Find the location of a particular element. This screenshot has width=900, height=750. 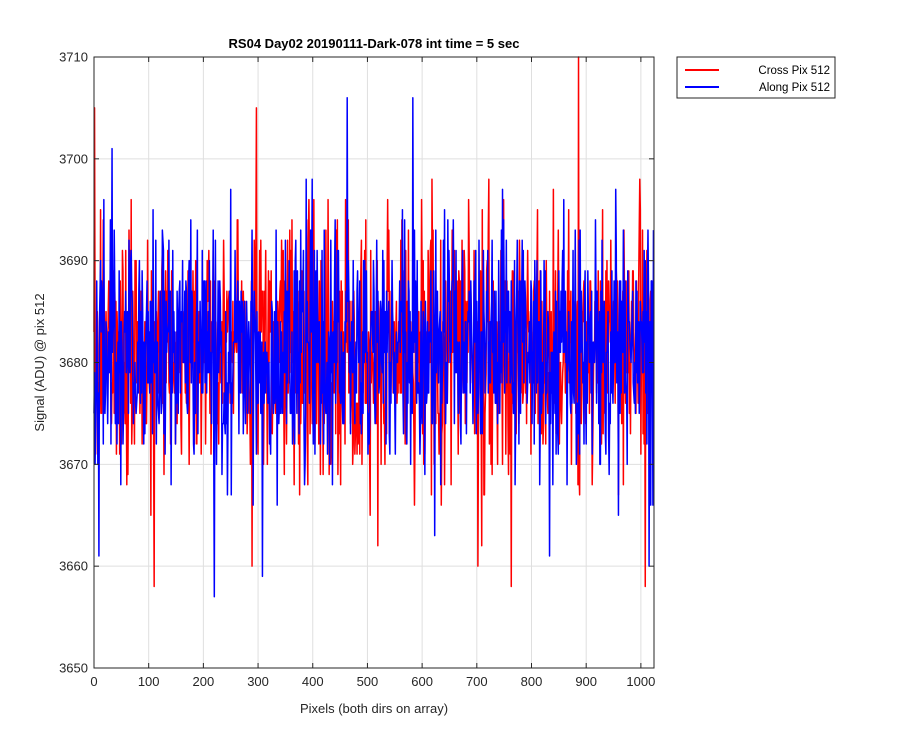

x-tick-label: 700 is located at coordinates (477, 681).